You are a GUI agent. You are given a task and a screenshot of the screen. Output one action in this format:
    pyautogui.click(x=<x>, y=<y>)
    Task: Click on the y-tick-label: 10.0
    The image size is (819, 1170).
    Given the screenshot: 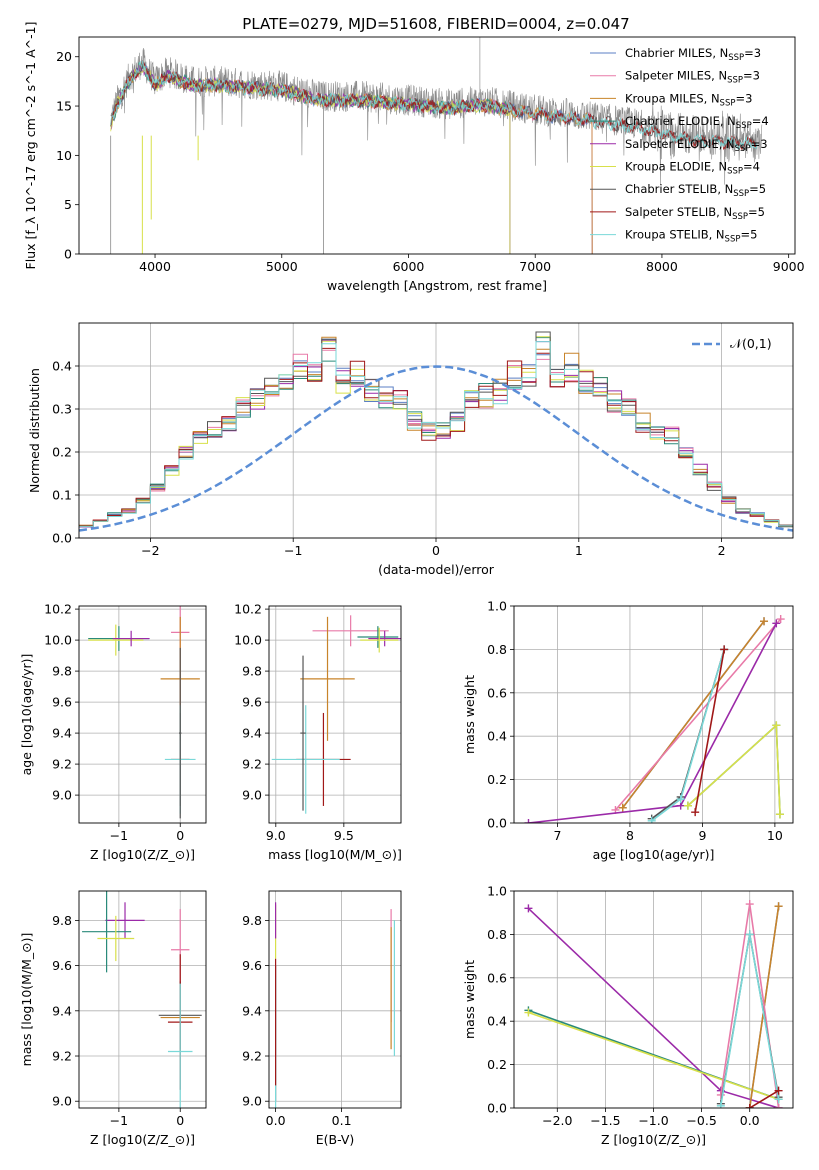 What is the action you would take?
    pyautogui.click(x=58, y=640)
    